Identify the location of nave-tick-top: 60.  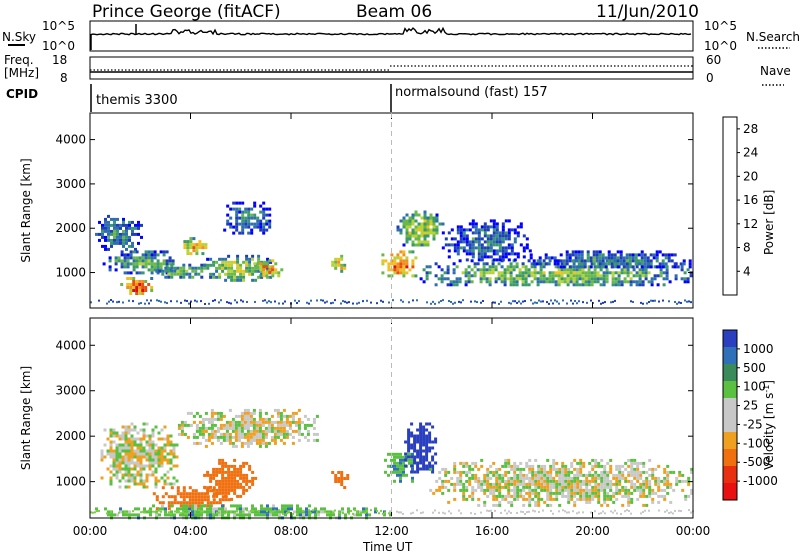
(713, 60).